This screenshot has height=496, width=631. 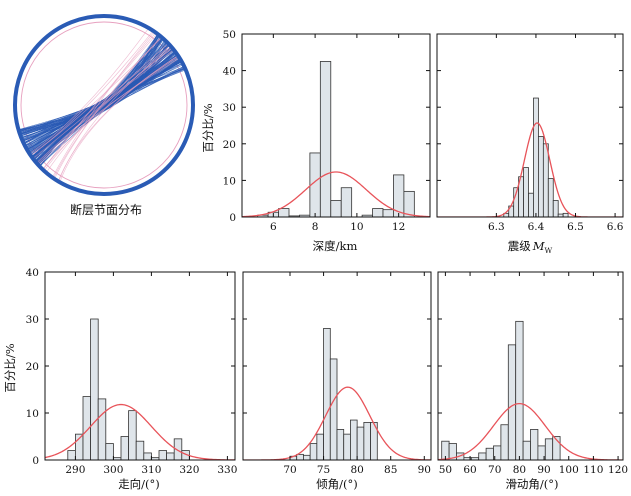 What do you see at coordinates (32, 414) in the screenshot?
I see `strike-ytick-1: 10` at bounding box center [32, 414].